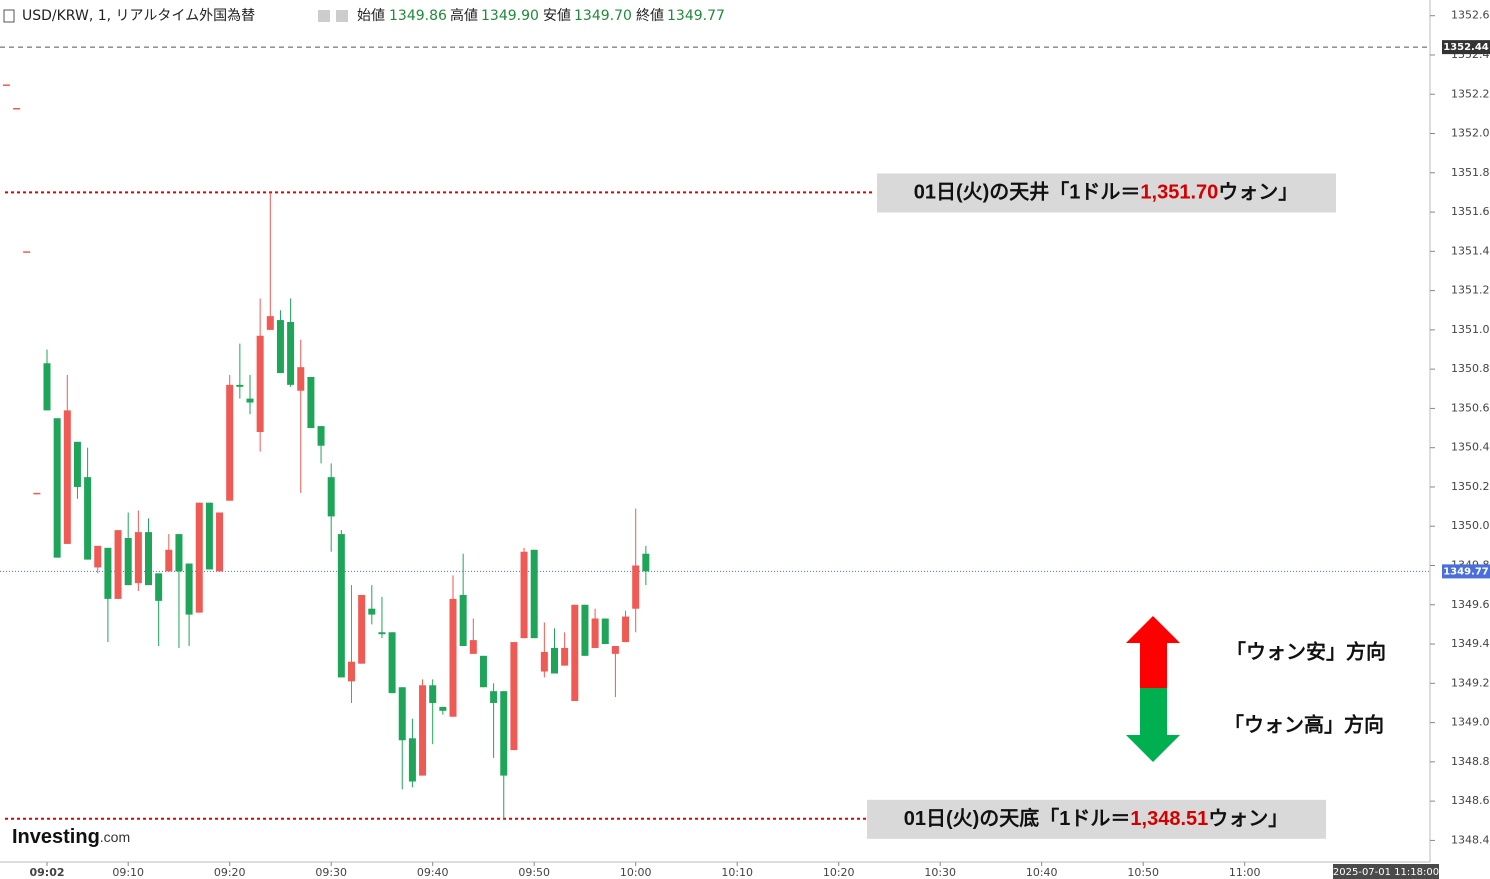 The height and width of the screenshot is (879, 1490). Describe the element at coordinates (464, 15) in the screenshot. I see `high-label: 高値` at that location.